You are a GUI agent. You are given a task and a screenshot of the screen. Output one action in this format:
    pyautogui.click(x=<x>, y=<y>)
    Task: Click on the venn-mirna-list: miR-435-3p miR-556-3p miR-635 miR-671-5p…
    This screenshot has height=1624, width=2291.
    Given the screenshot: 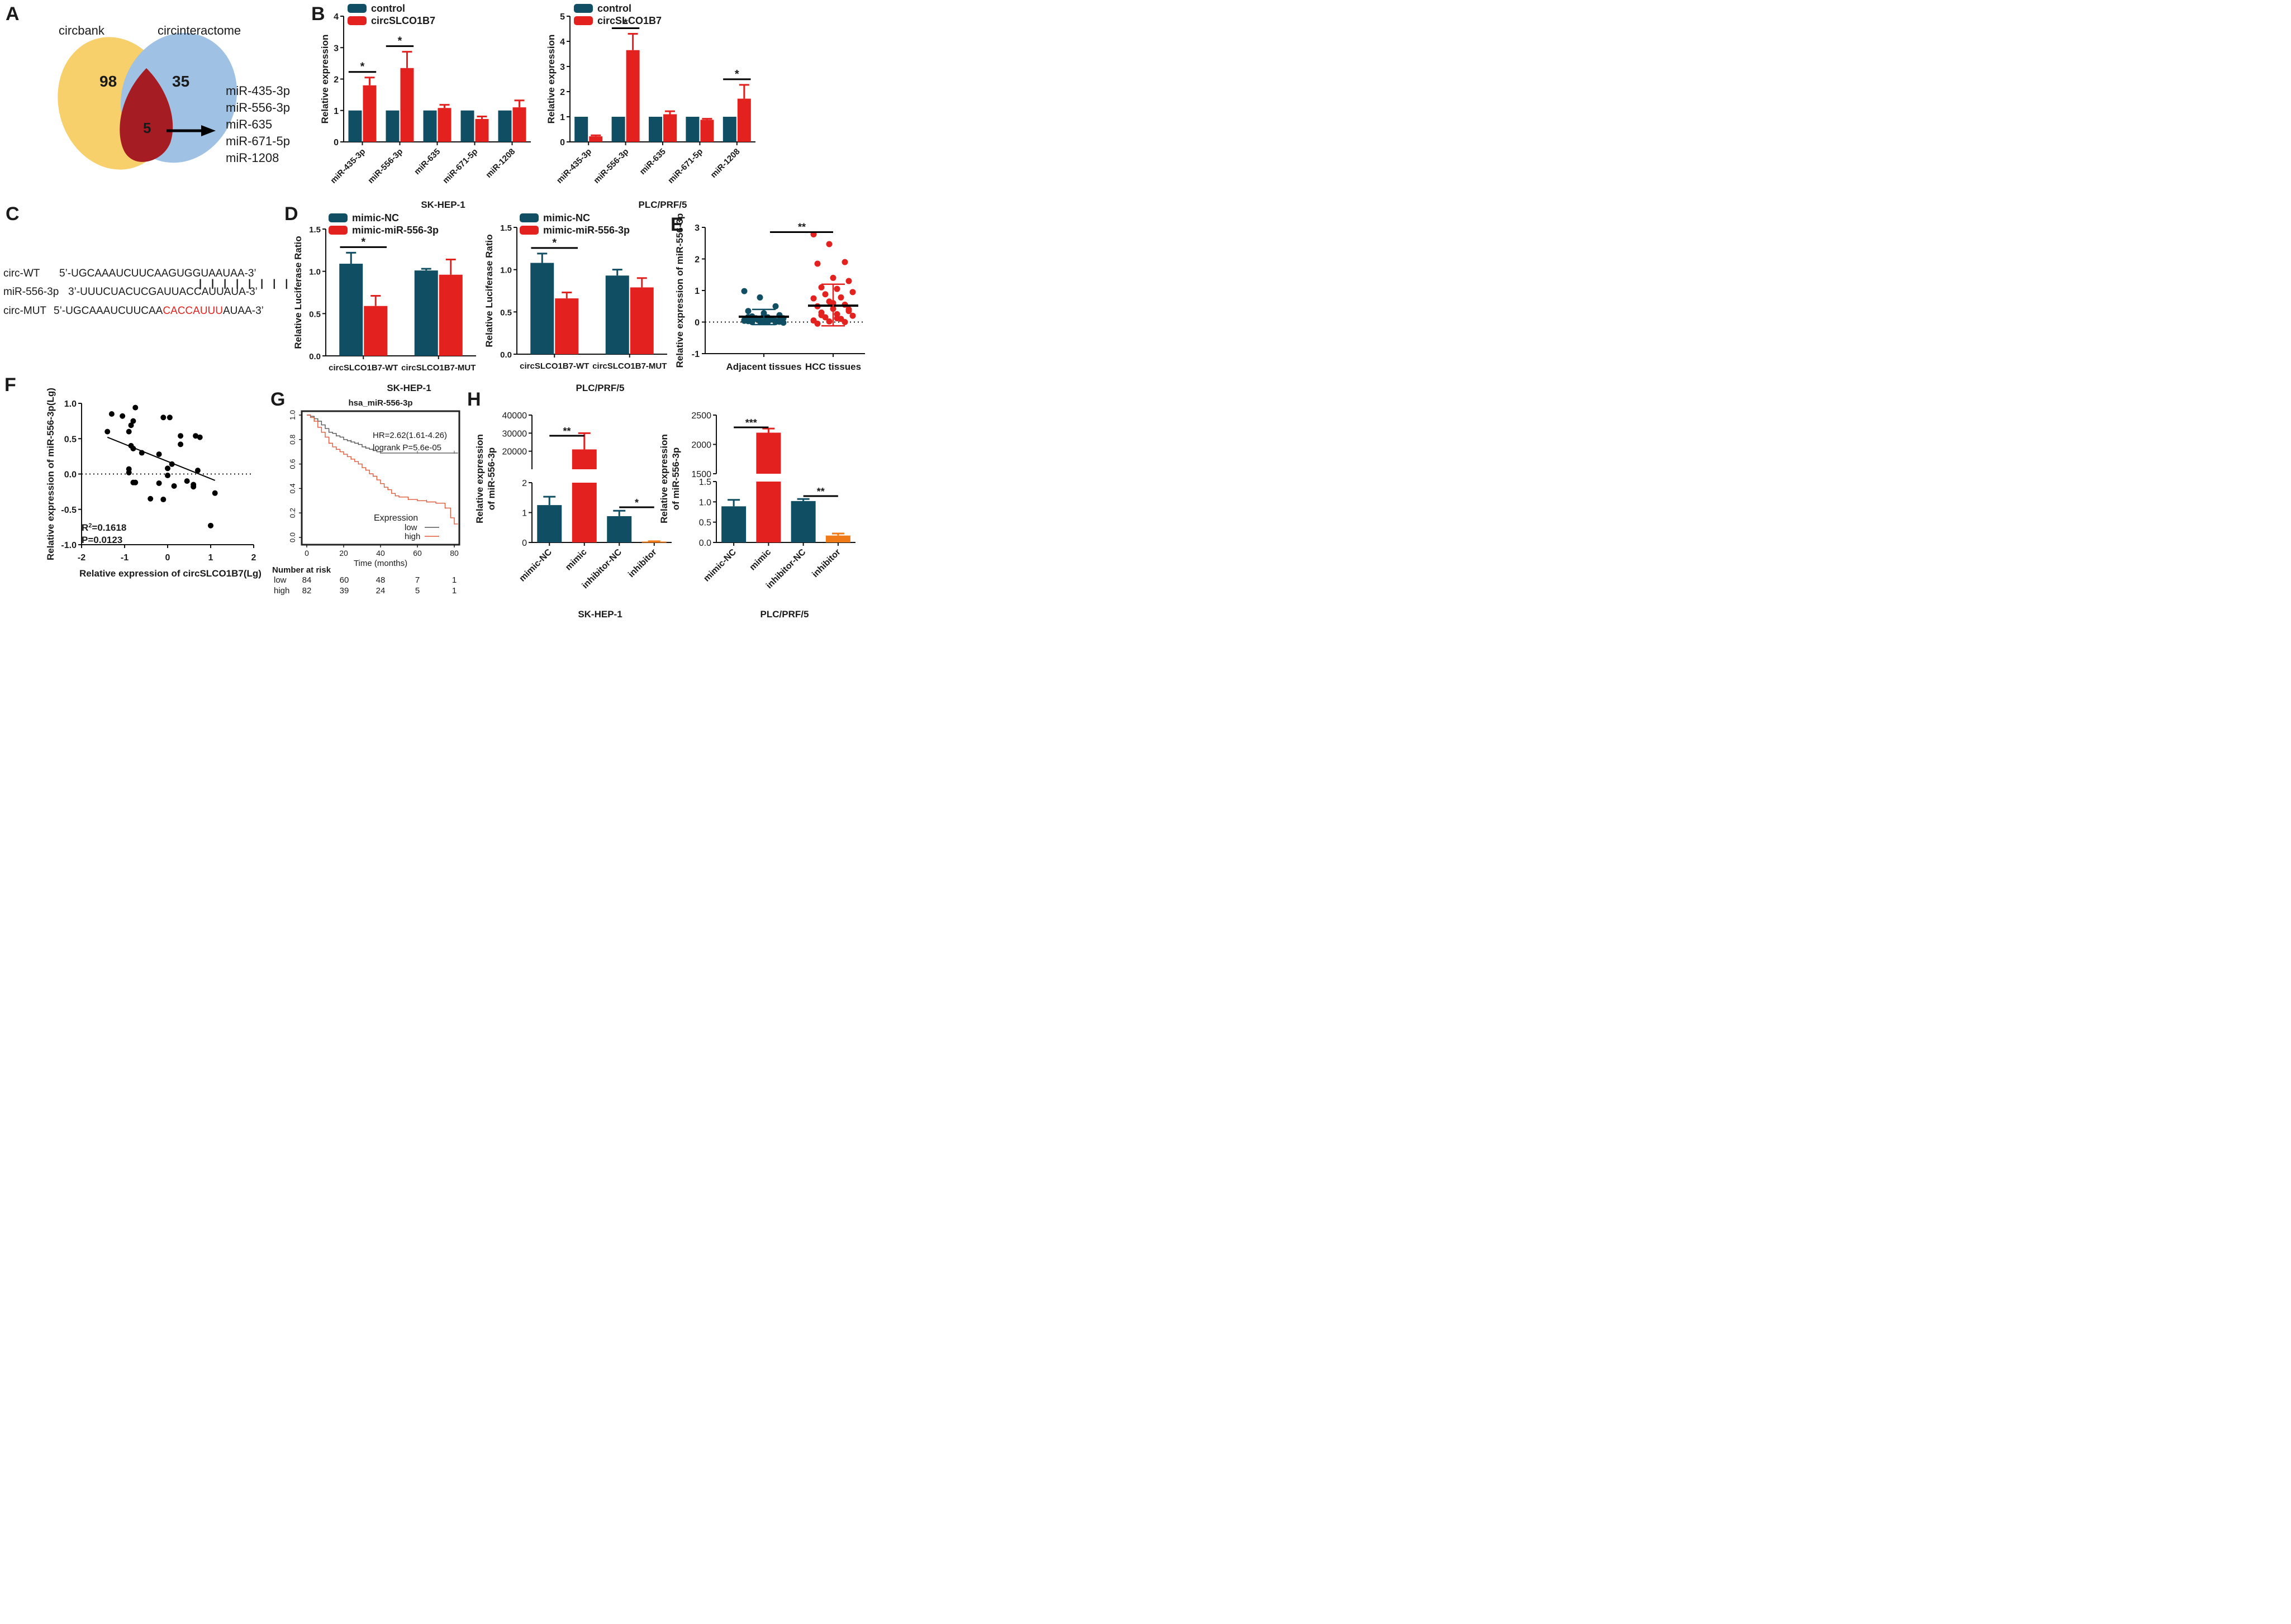 What is the action you would take?
    pyautogui.click(x=258, y=124)
    